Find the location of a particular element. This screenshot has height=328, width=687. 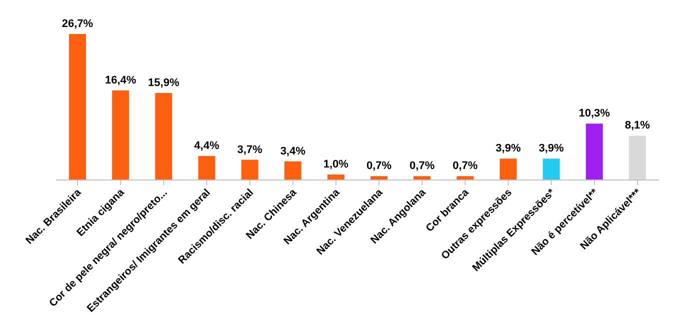

data-label: 8,1% is located at coordinates (637, 126).